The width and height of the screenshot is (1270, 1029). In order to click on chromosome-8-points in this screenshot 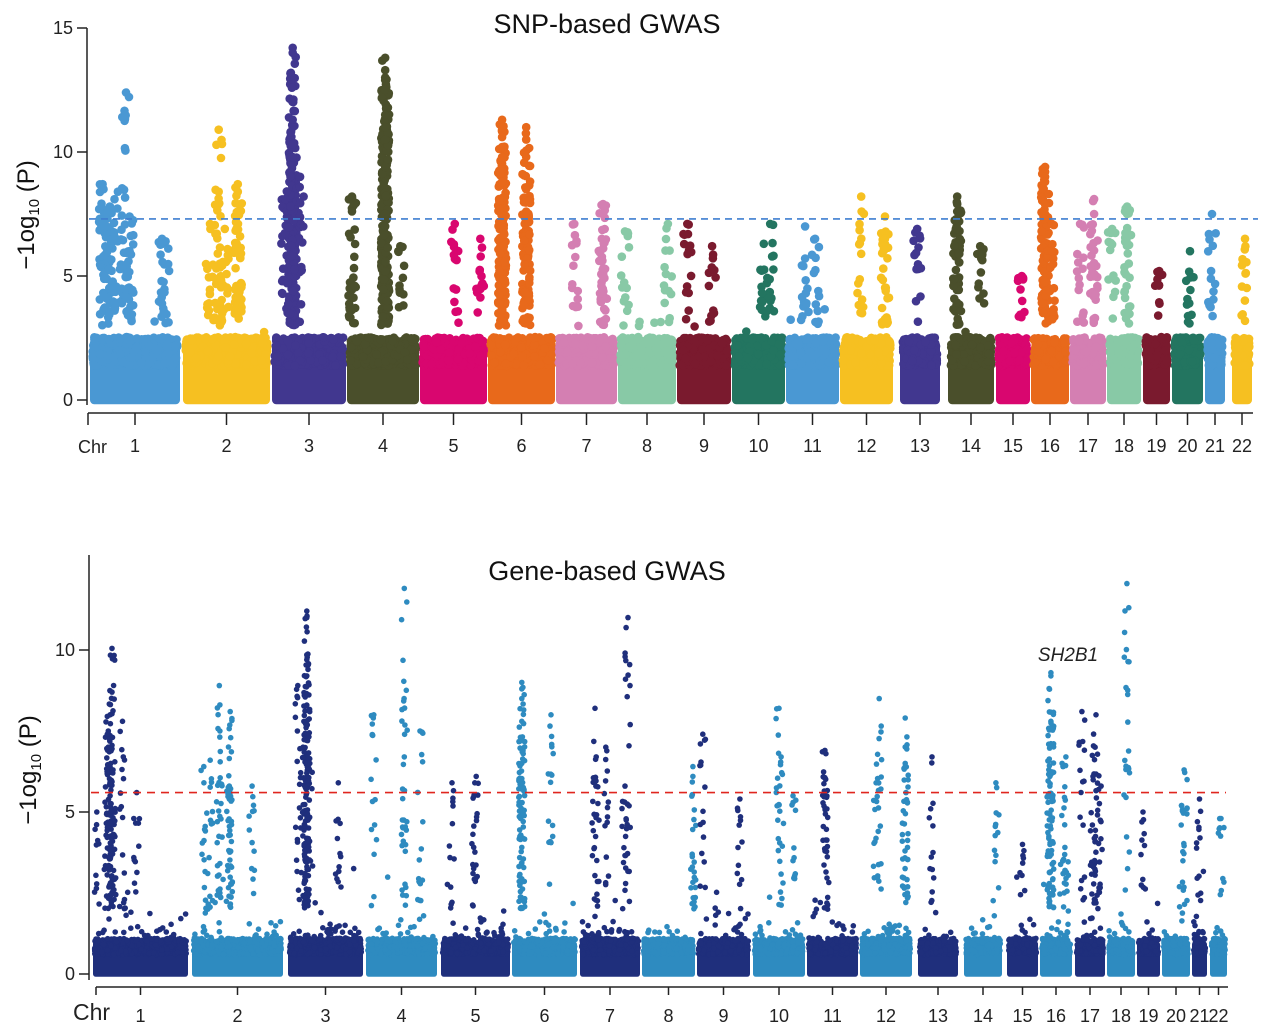, I will do `click(647, 312)`.